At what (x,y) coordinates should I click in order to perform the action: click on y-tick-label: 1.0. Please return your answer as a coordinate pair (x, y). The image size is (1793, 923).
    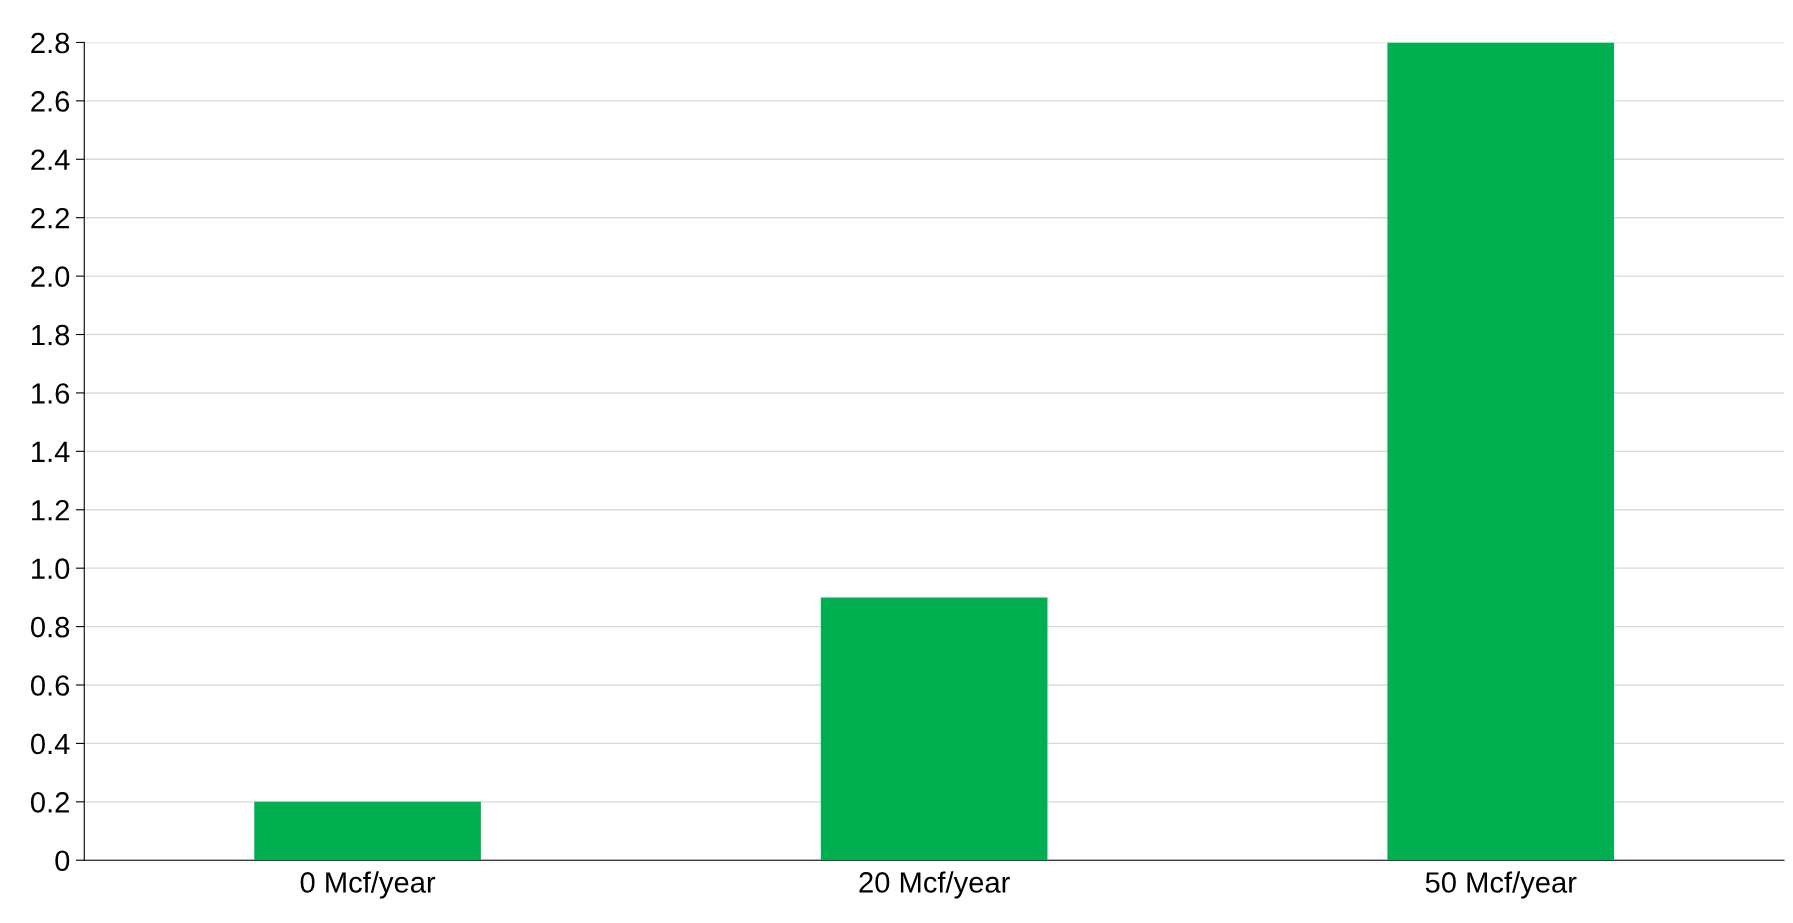
    Looking at the image, I should click on (51, 569).